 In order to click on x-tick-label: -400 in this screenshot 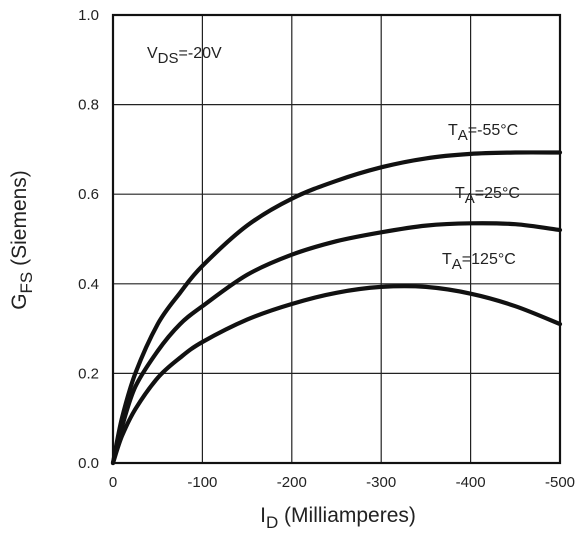, I will do `click(471, 482)`.